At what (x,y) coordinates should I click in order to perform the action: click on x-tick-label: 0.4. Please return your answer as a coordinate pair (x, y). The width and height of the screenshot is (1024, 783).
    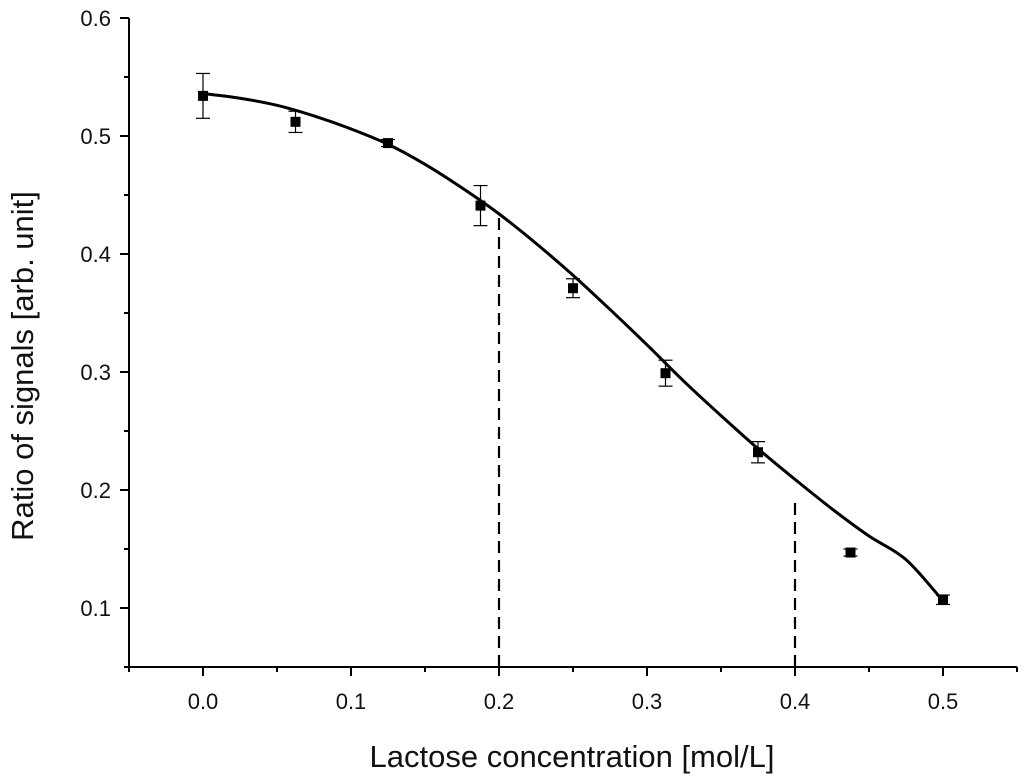
    Looking at the image, I should click on (795, 701).